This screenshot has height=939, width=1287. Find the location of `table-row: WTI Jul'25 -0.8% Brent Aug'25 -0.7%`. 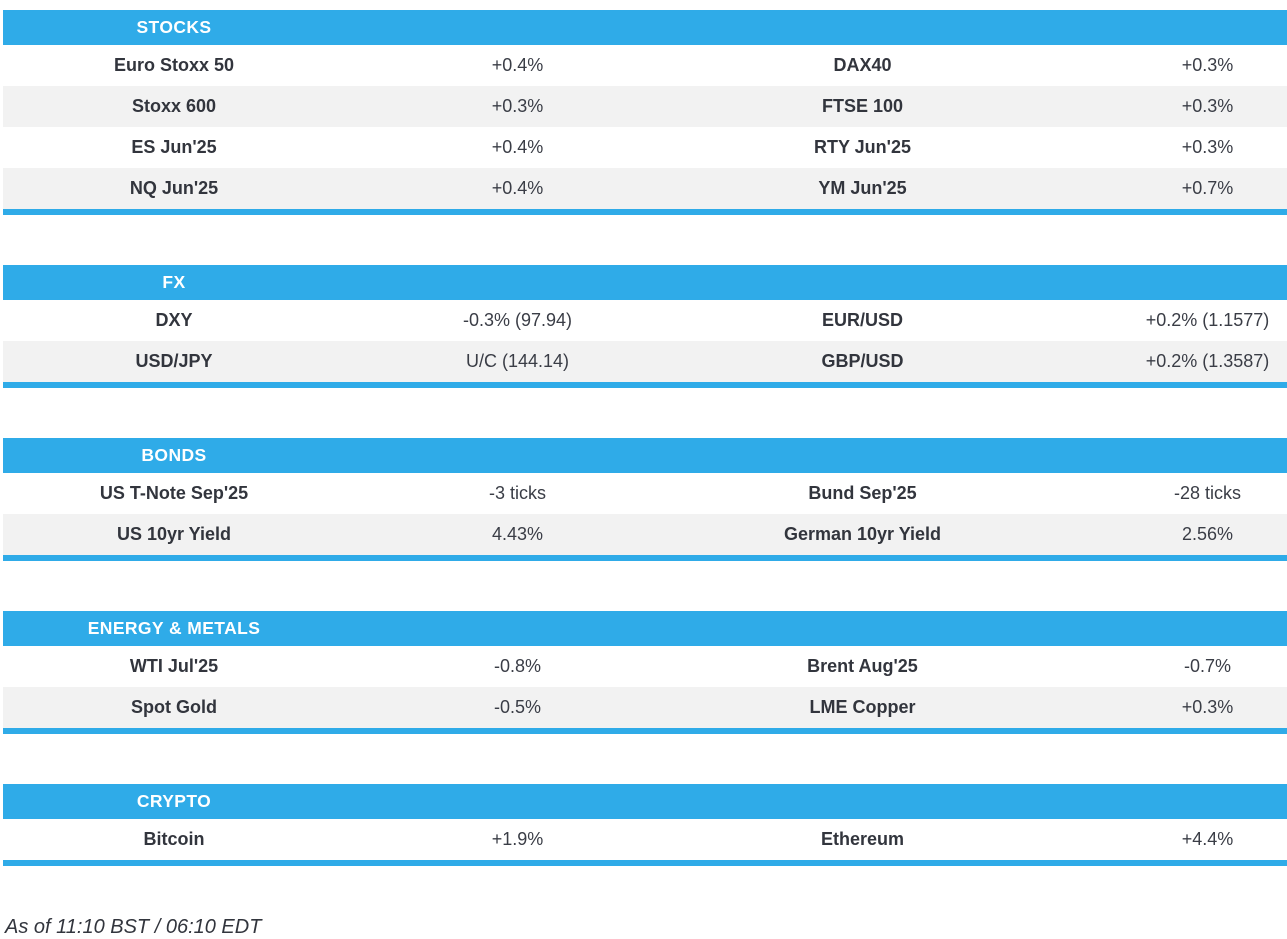

table-row: WTI Jul'25 -0.8% Brent Aug'25 -0.7% is located at coordinates (645, 666).